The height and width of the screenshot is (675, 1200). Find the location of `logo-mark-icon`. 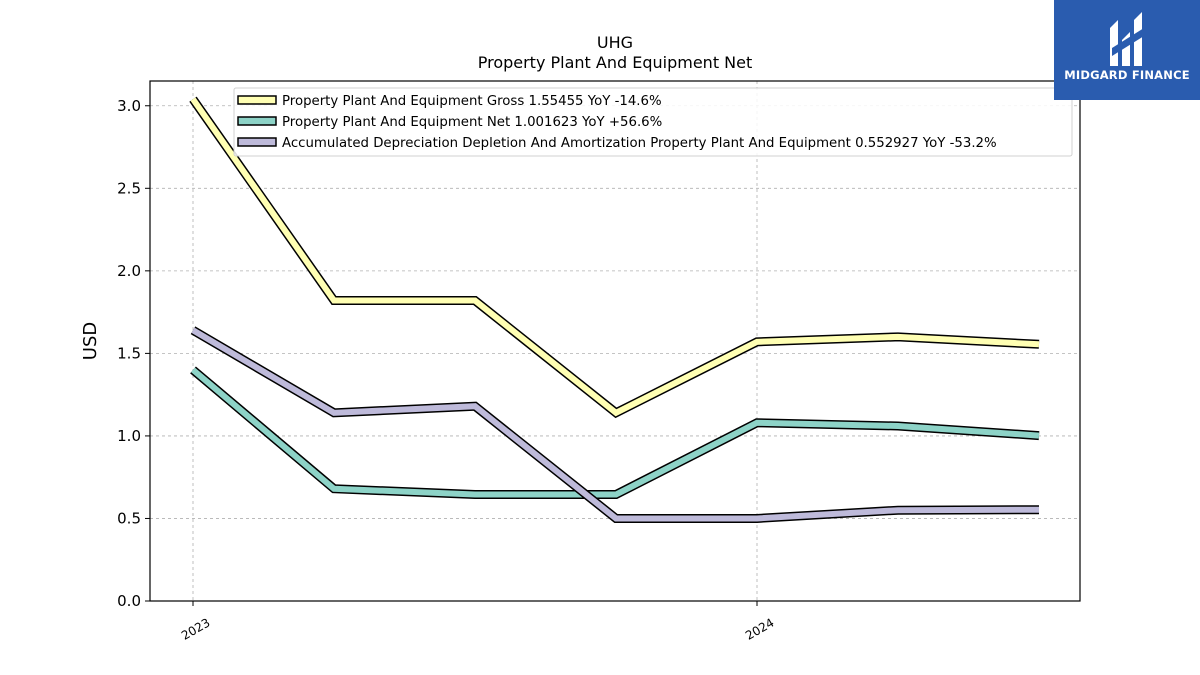

logo-mark-icon is located at coordinates (1127, 39).